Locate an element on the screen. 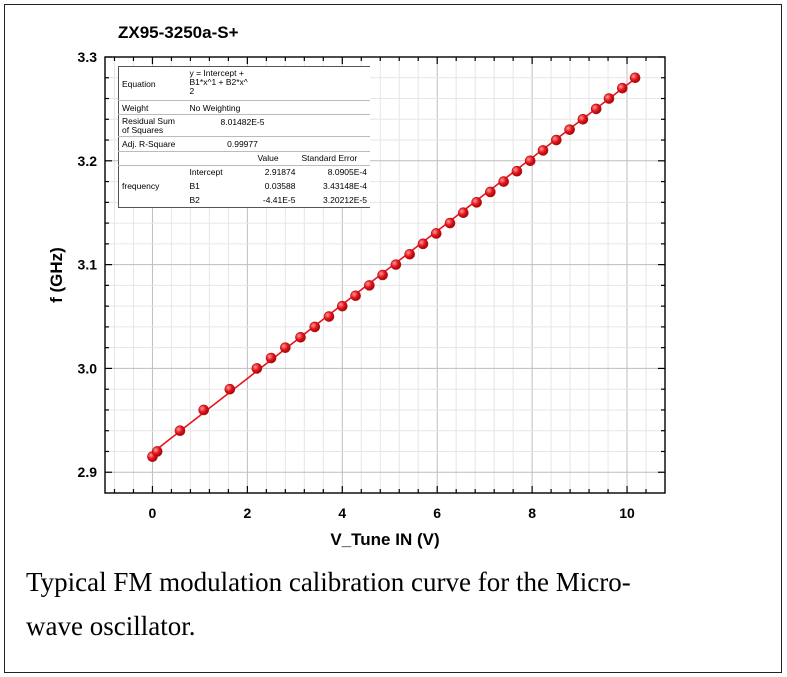  param-name: Intercept is located at coordinates (206, 172).